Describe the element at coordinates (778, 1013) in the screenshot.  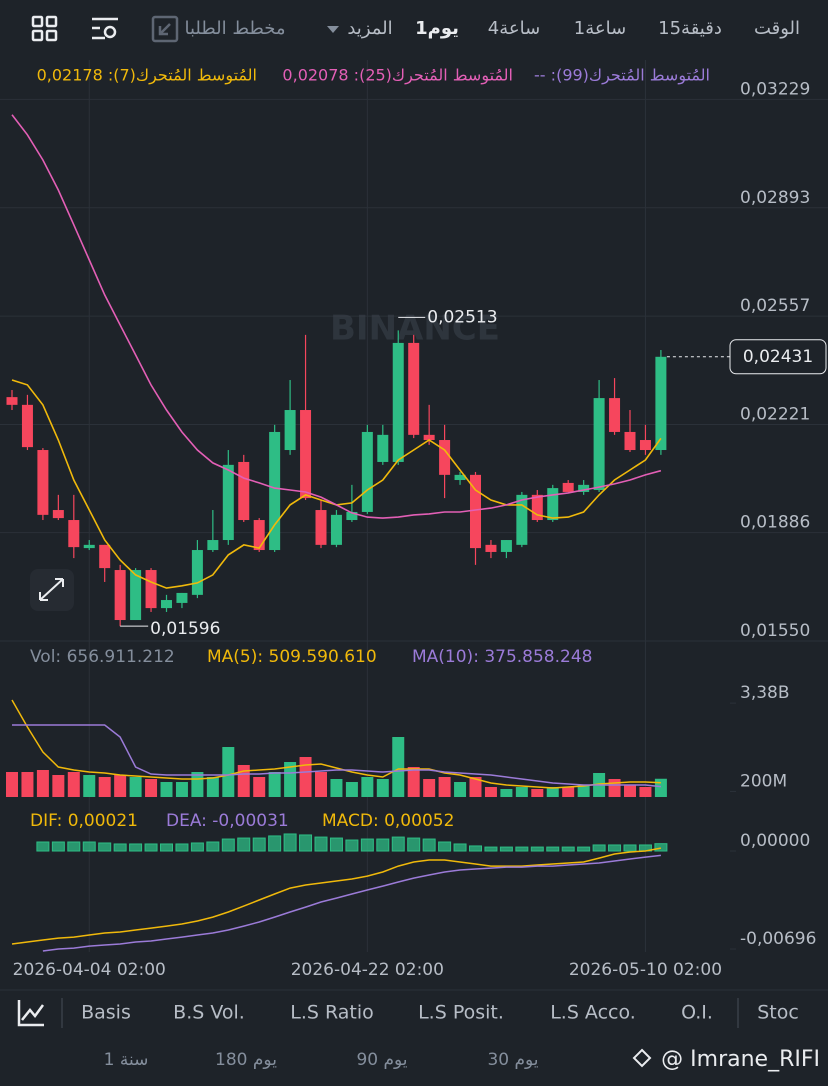
I see `indicator-tab: Stoc` at that location.